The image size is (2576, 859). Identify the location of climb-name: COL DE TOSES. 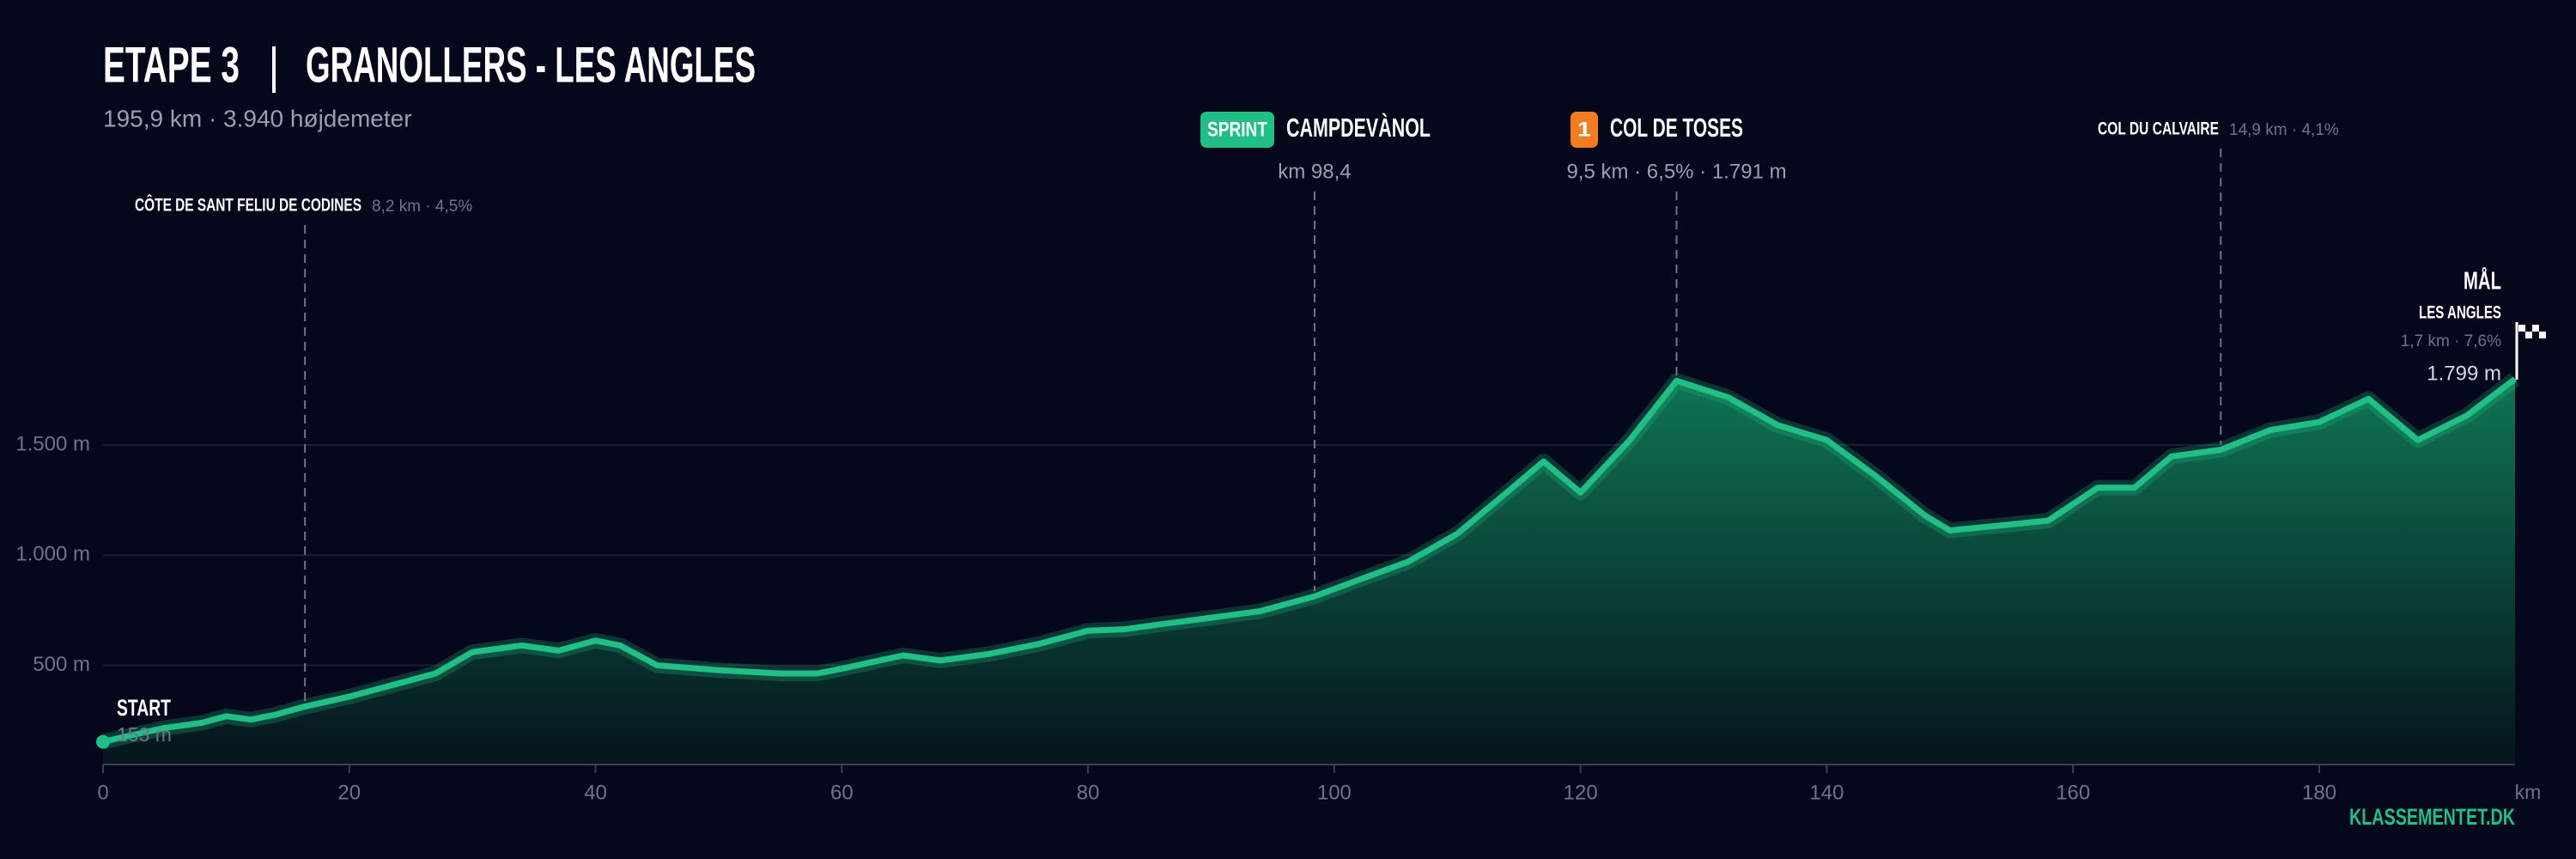
(1676, 128).